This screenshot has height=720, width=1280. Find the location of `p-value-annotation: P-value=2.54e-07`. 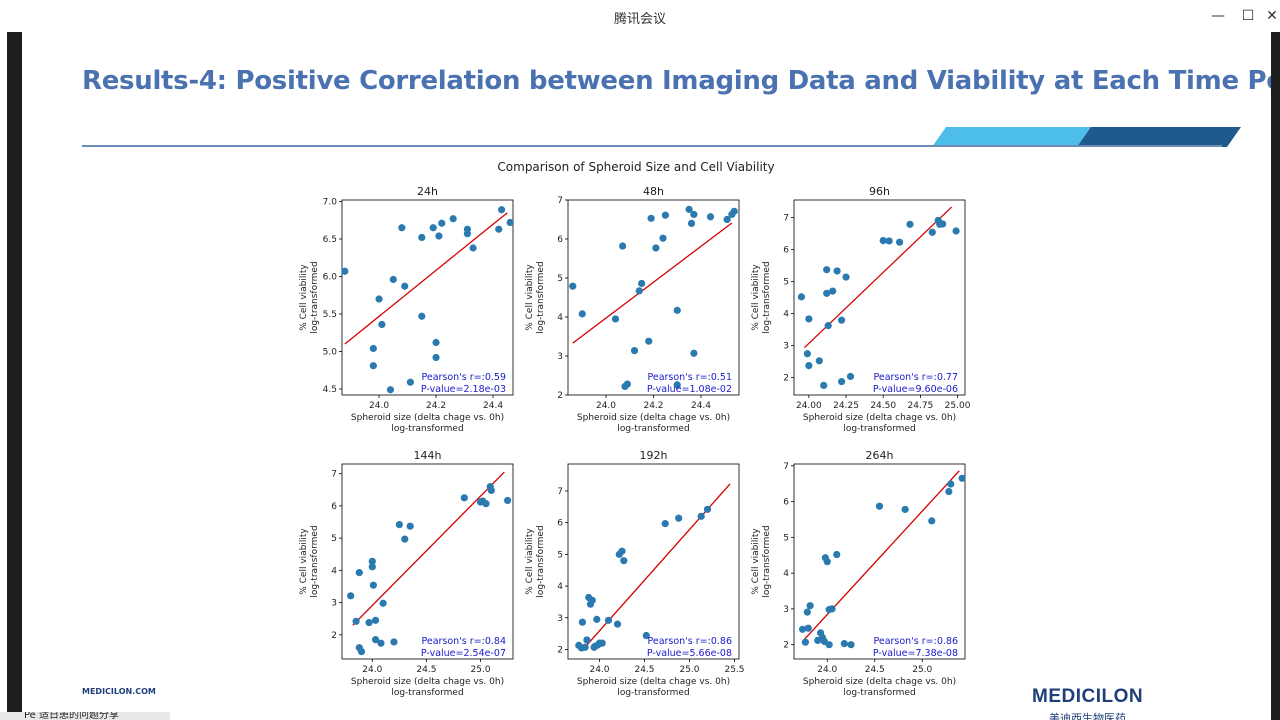

p-value-annotation: P-value=2.54e-07 is located at coordinates (463, 653).